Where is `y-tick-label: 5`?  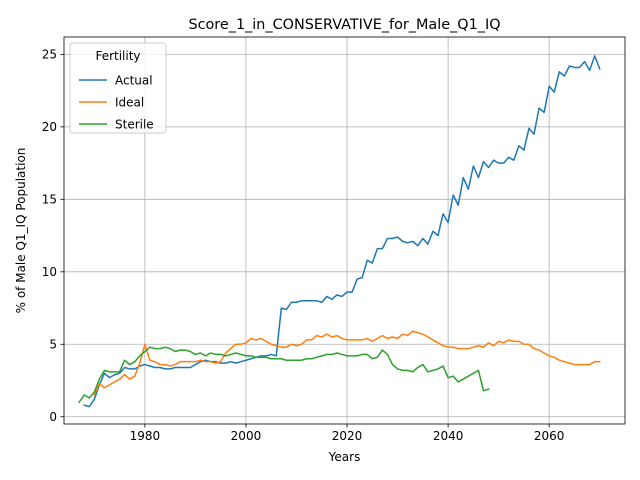
y-tick-label: 5 is located at coordinates (53, 345).